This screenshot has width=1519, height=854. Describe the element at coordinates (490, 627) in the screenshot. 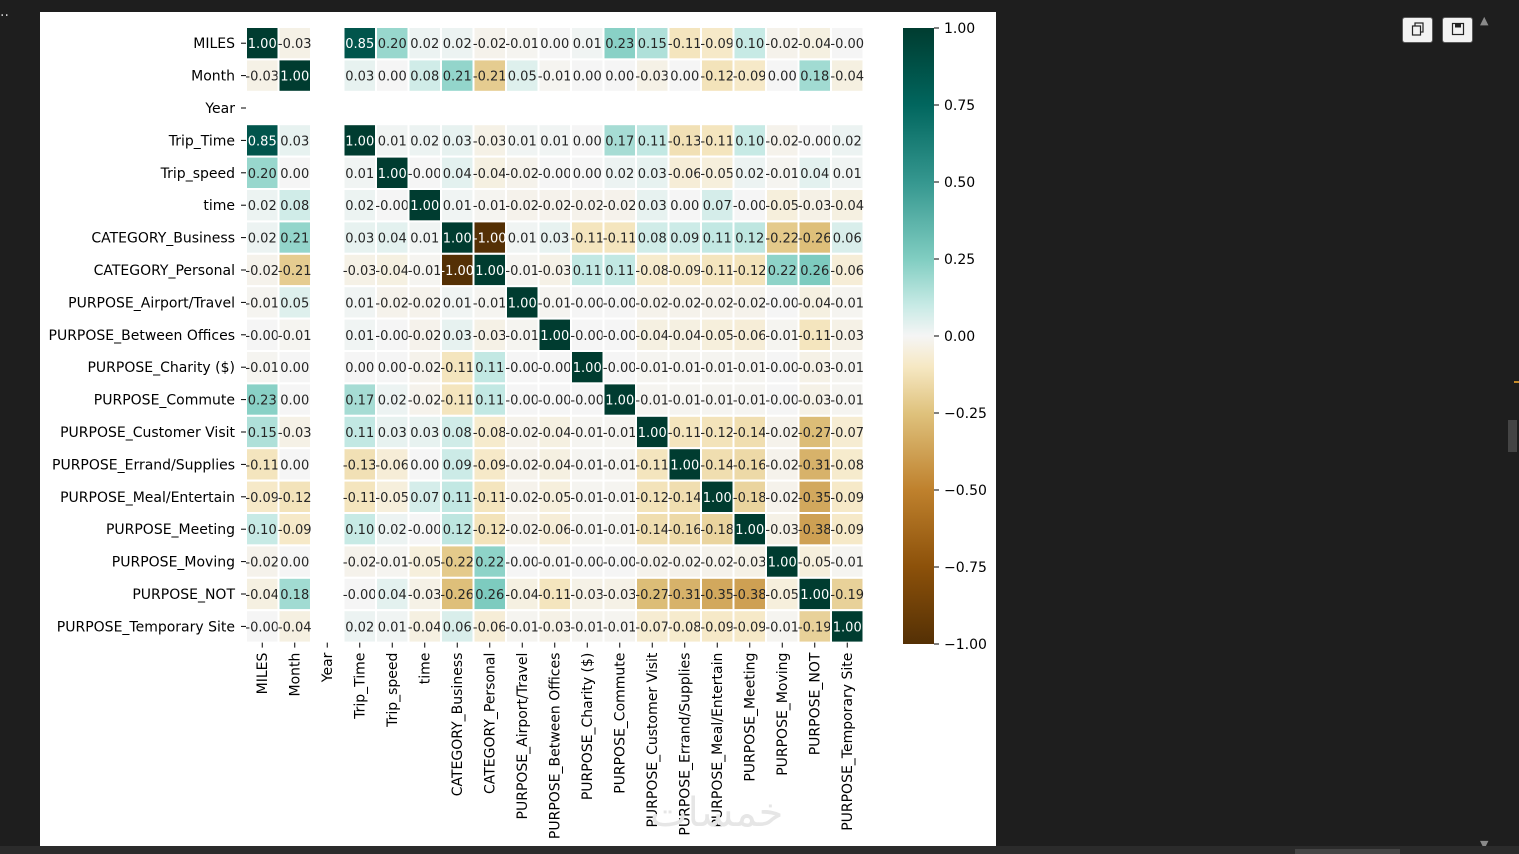

I see `cell-value: -0.06` at that location.